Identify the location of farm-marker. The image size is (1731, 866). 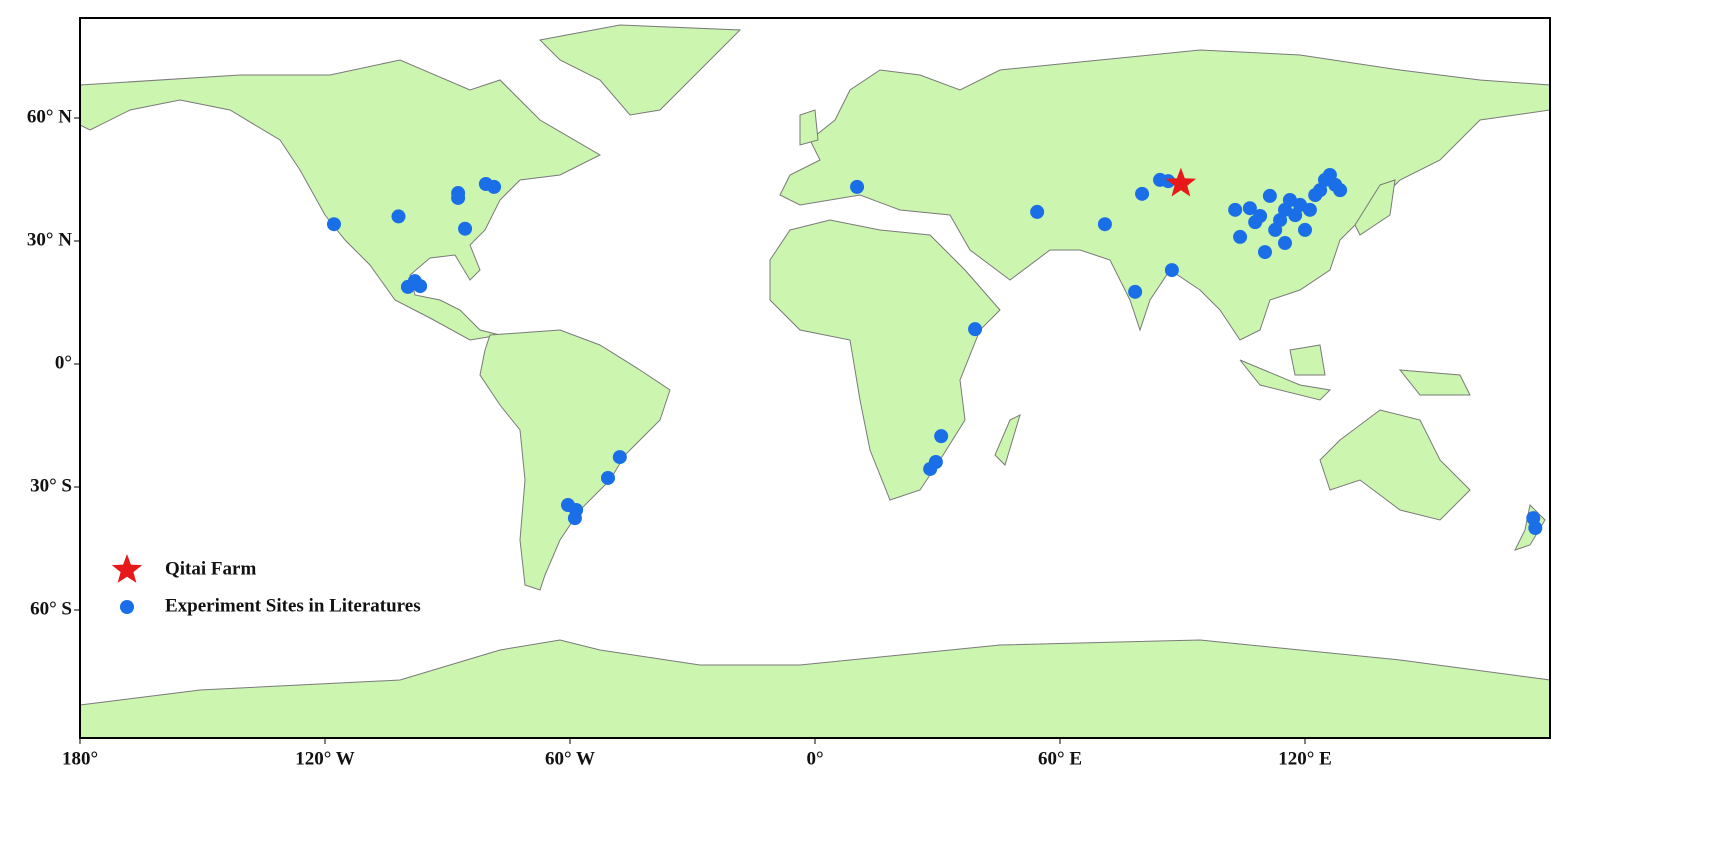
(1181, 182).